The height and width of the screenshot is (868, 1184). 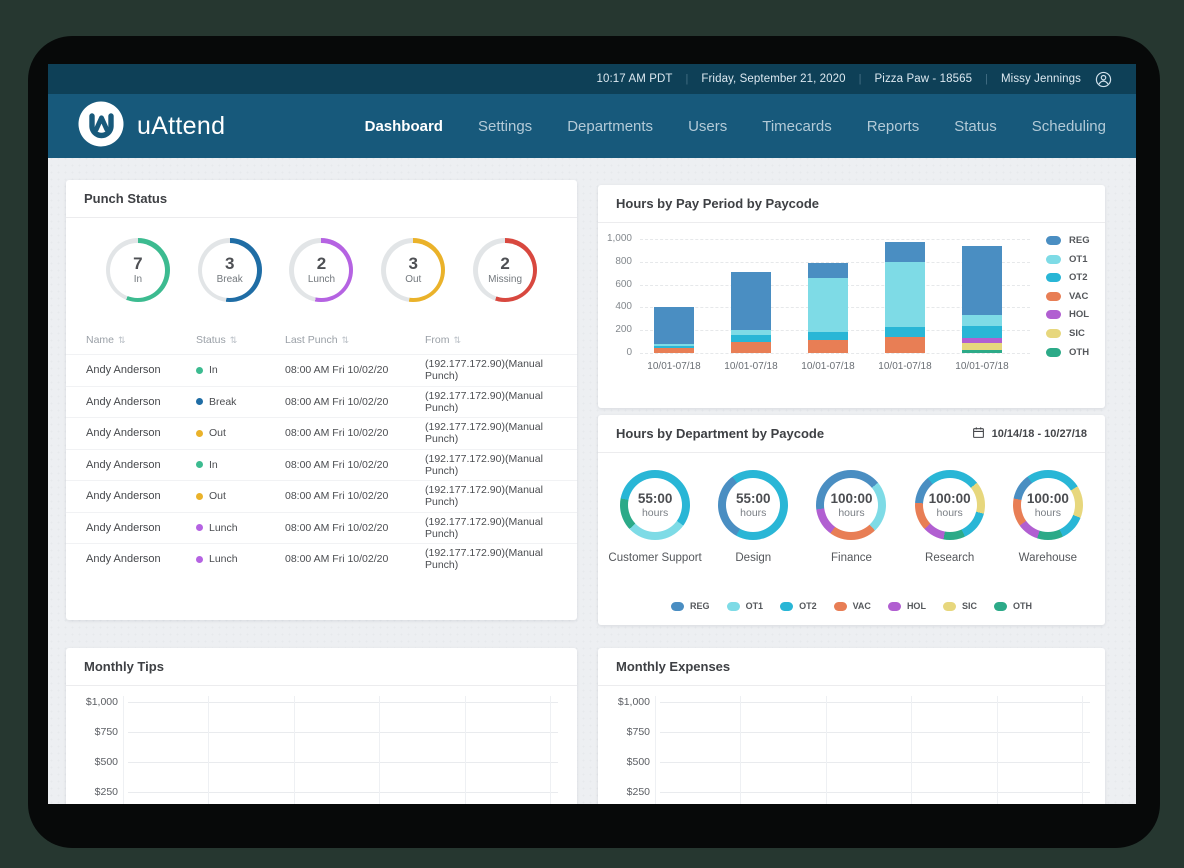 I want to click on legend-item-ot1: OT1, so click(x=744, y=606).